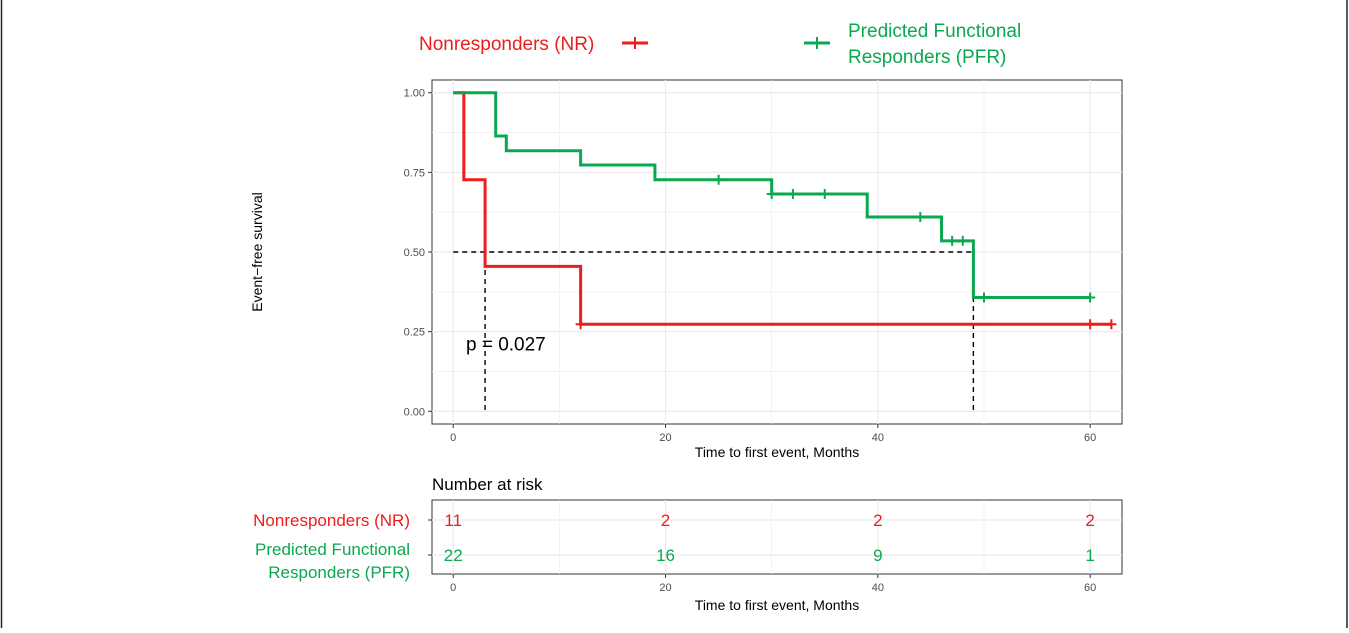 Image resolution: width=1349 pixels, height=633 pixels. What do you see at coordinates (414, 333) in the screenshot?
I see `y-tick-label: 0.25` at bounding box center [414, 333].